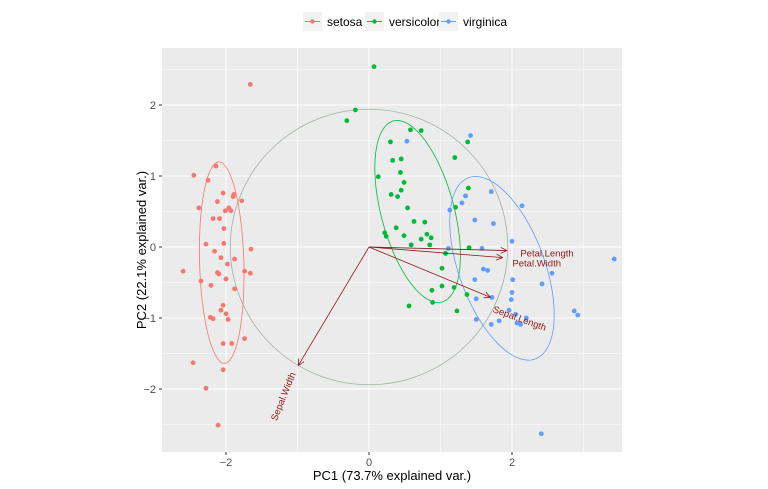 The height and width of the screenshot is (489, 768). I want to click on y-tick-label: 1, so click(153, 177).